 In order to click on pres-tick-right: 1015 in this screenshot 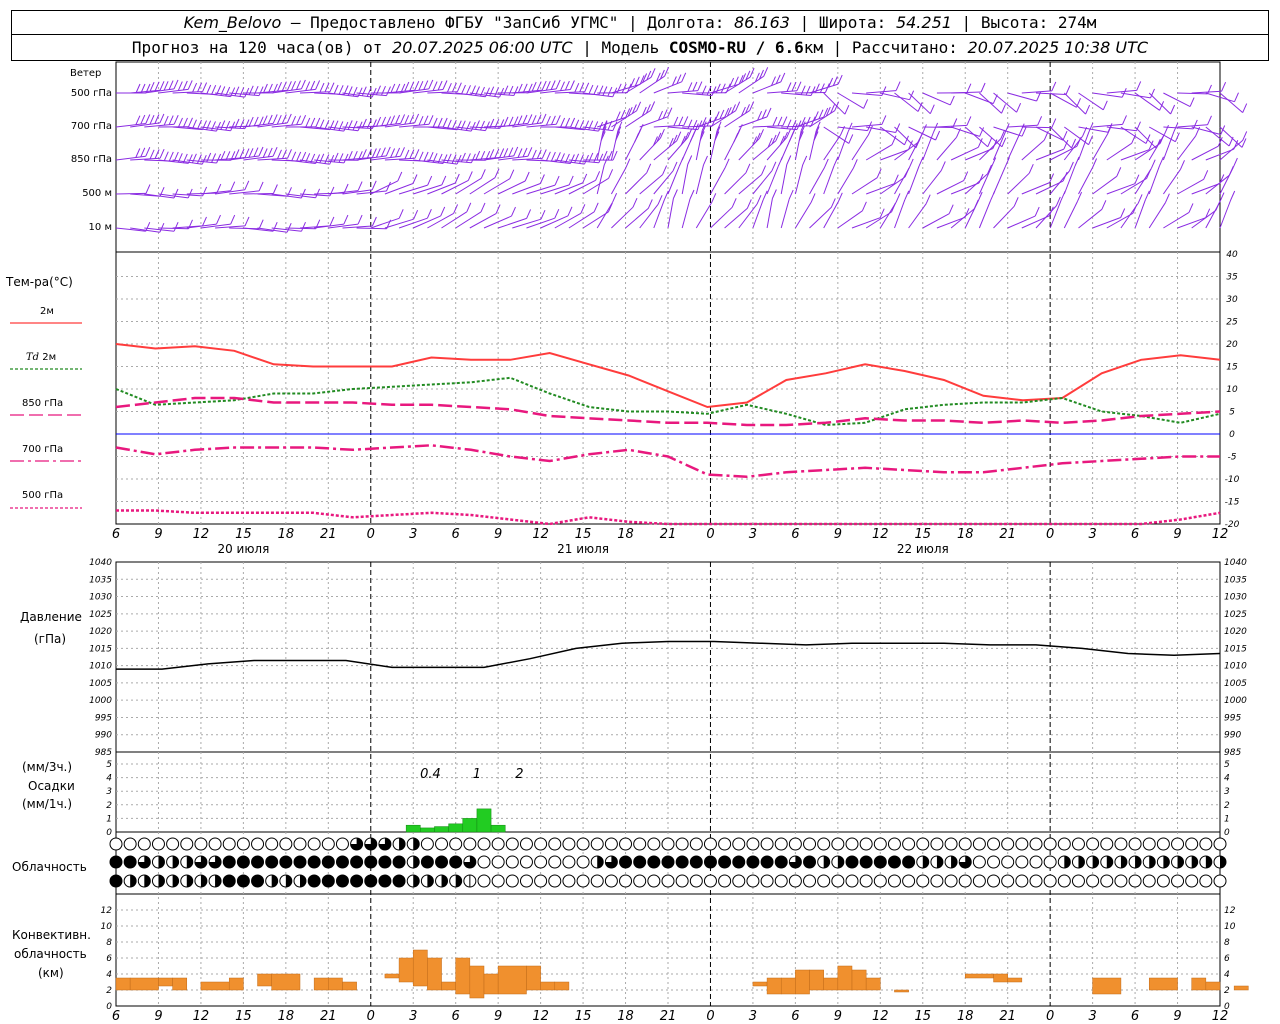, I will do `click(1235, 649)`.